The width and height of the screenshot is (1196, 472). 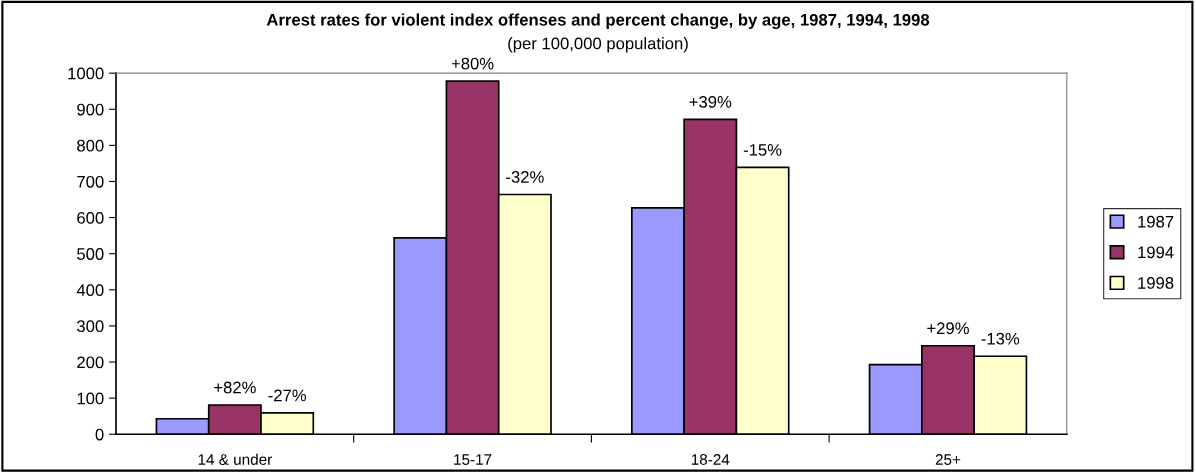 I want to click on y-tick-label: 900, so click(x=90, y=109).